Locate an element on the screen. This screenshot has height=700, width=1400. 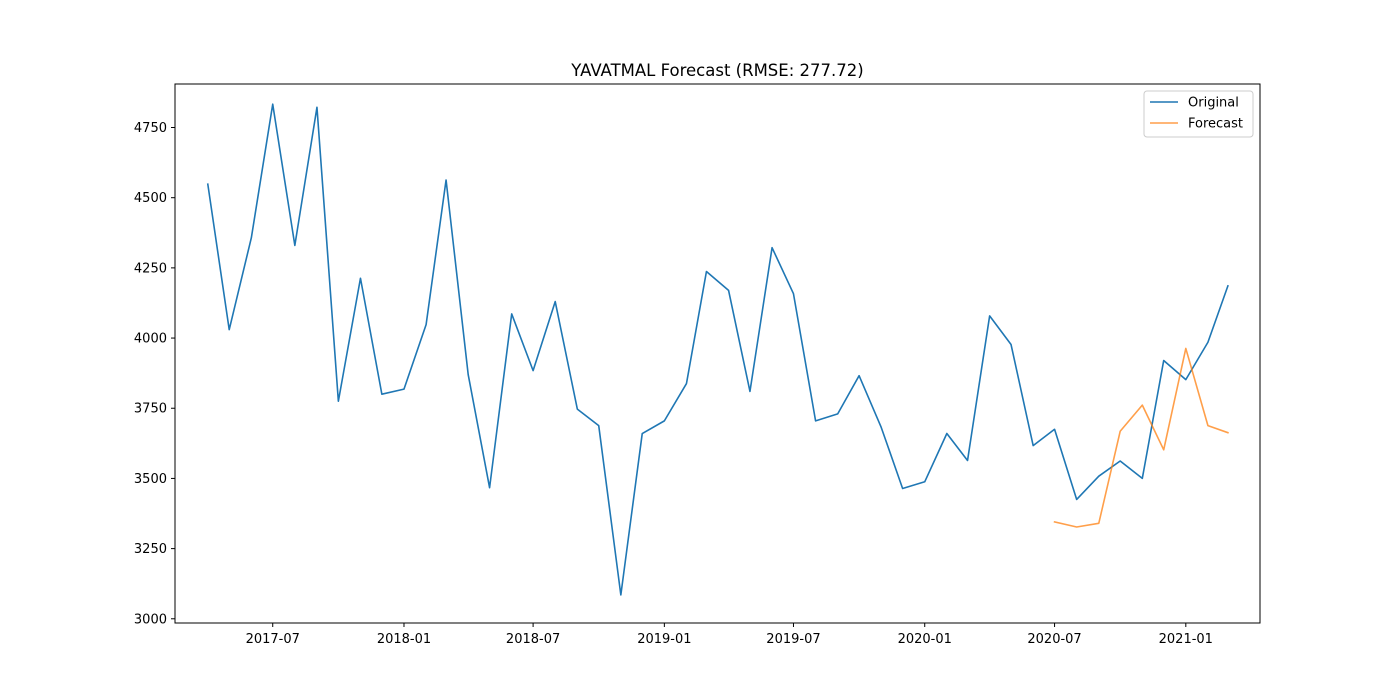
x-tick-label: 2018-01 is located at coordinates (404, 639).